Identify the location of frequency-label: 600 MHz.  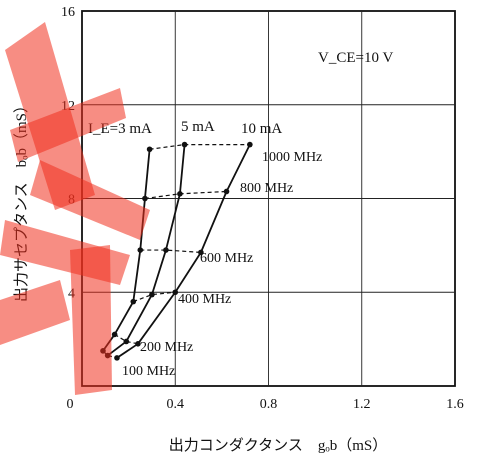
(226, 258).